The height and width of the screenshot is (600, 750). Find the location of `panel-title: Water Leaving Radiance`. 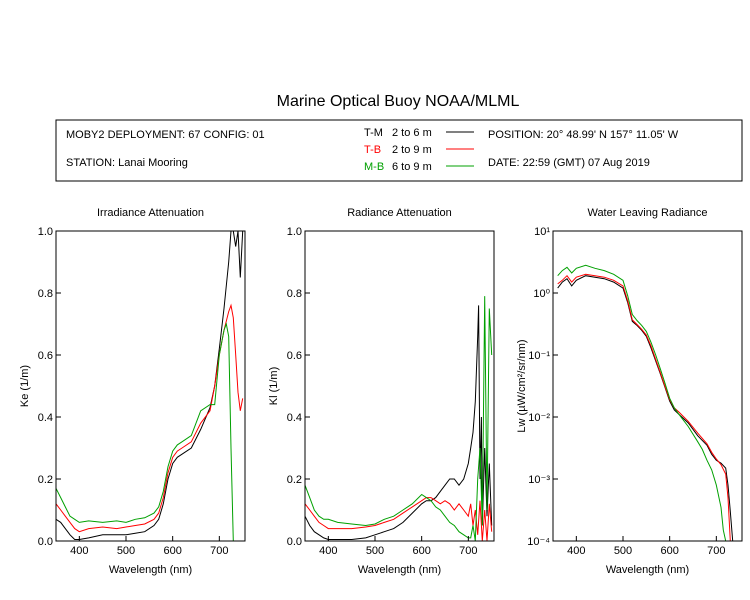

panel-title: Water Leaving Radiance is located at coordinates (647, 213).